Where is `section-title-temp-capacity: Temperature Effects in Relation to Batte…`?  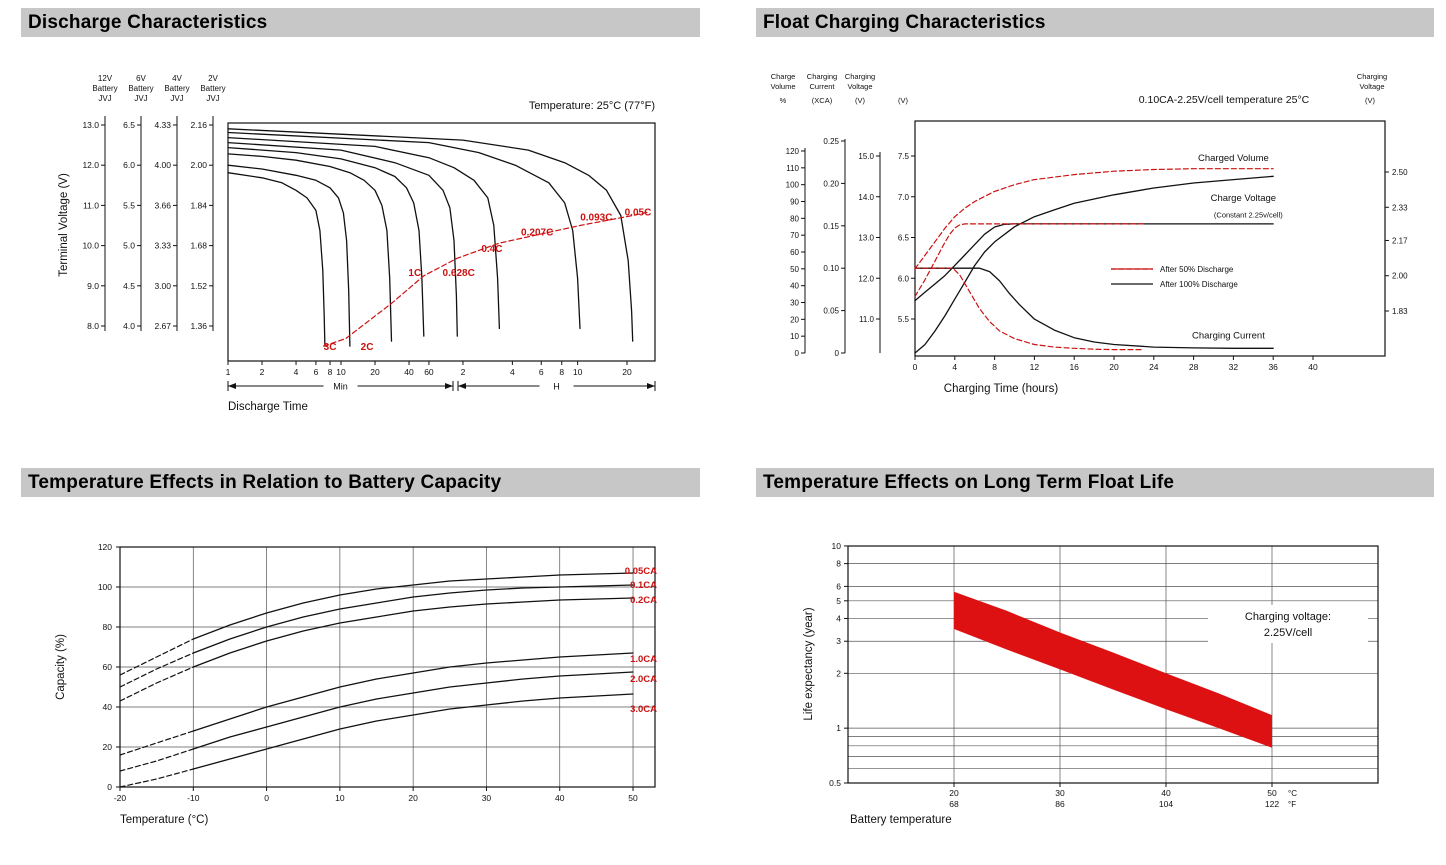 section-title-temp-capacity: Temperature Effects in Relation to Batte… is located at coordinates (265, 482).